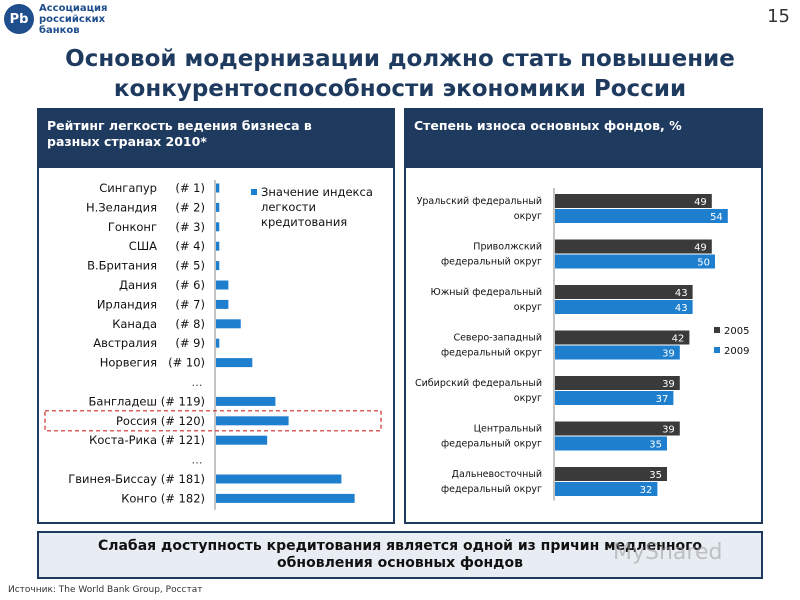 Image resolution: width=800 pixels, height=600 pixels. What do you see at coordinates (183, 401) in the screenshot?
I see `rank-label: (# 119)` at bounding box center [183, 401].